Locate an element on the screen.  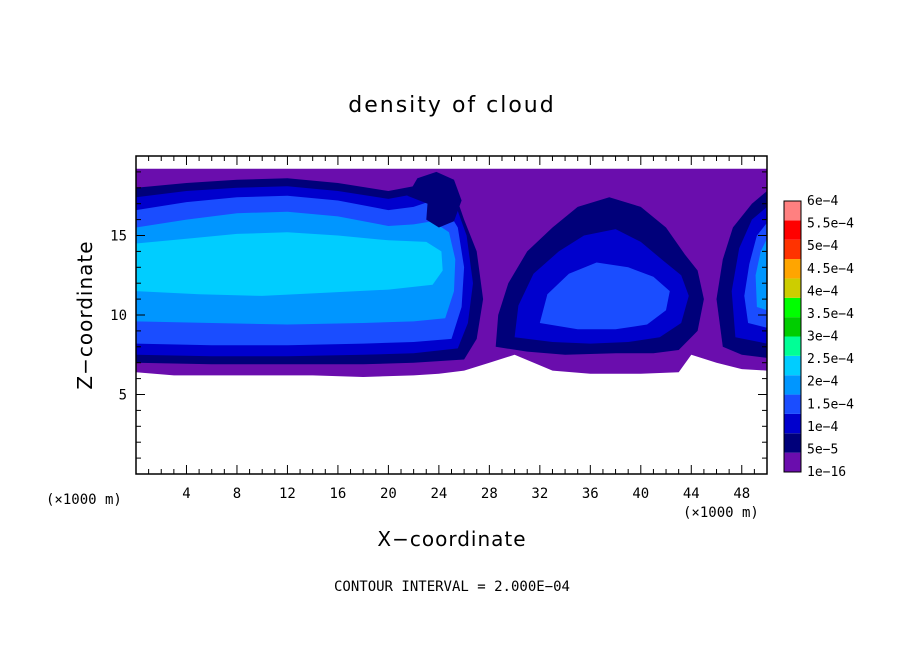
region-far-right-cell-core is located at coordinates (761, 274).